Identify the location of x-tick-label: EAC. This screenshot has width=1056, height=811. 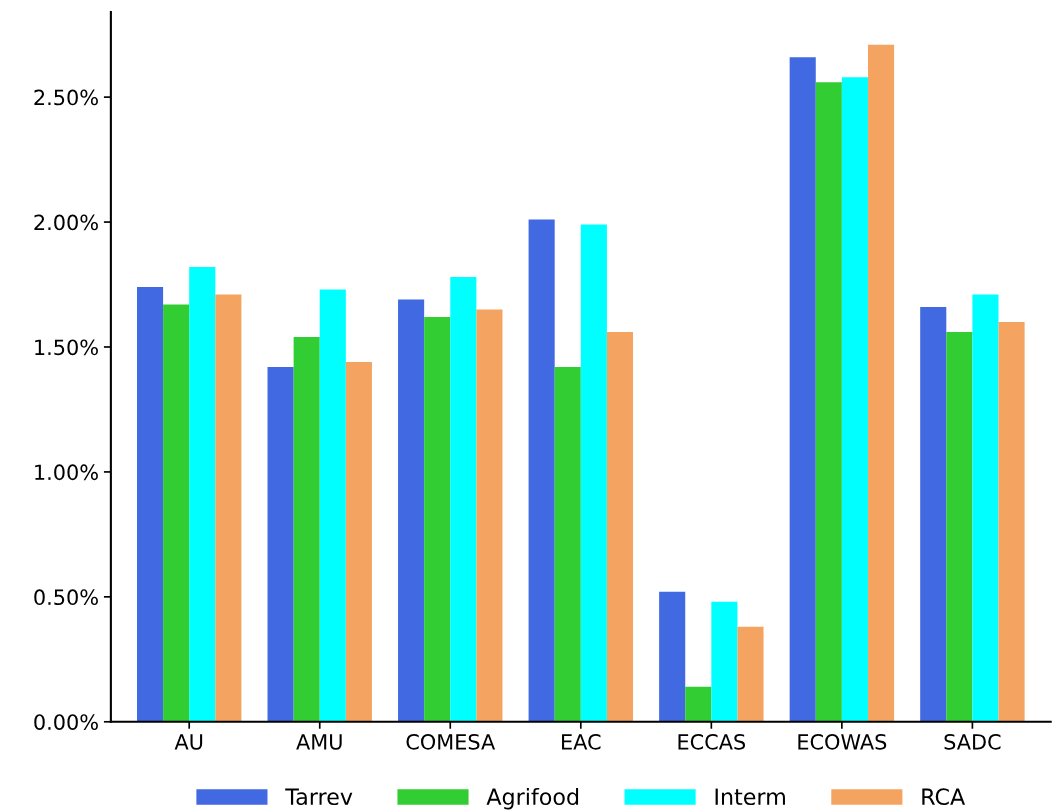
(581, 741).